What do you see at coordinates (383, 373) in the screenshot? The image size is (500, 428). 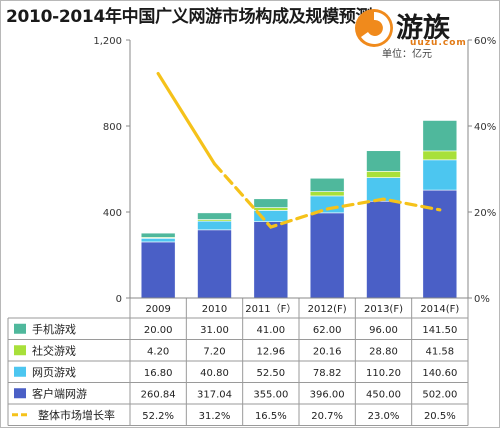 I see `data-label: 110.20` at bounding box center [383, 373].